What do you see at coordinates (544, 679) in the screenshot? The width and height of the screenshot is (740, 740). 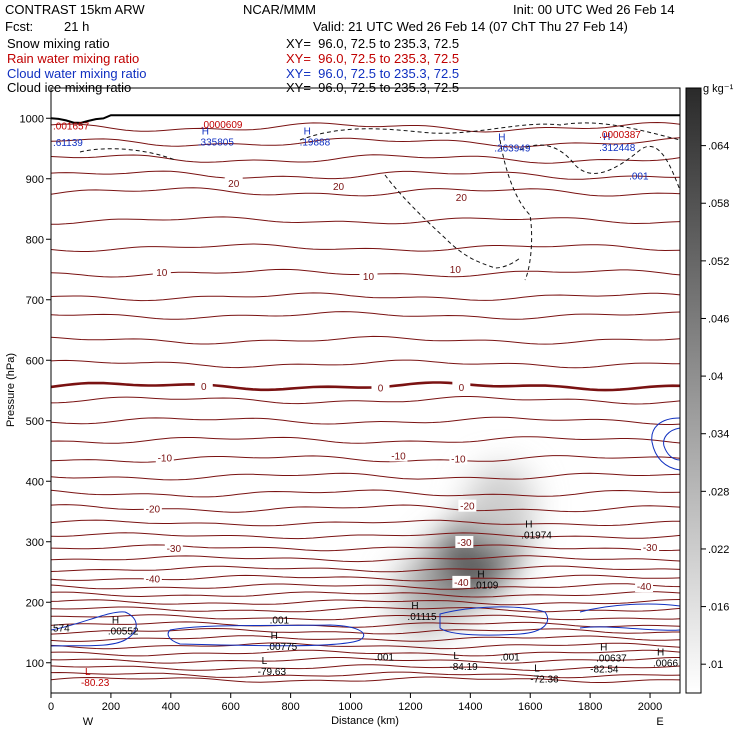 I see `extremum-value: -72.36` at bounding box center [544, 679].